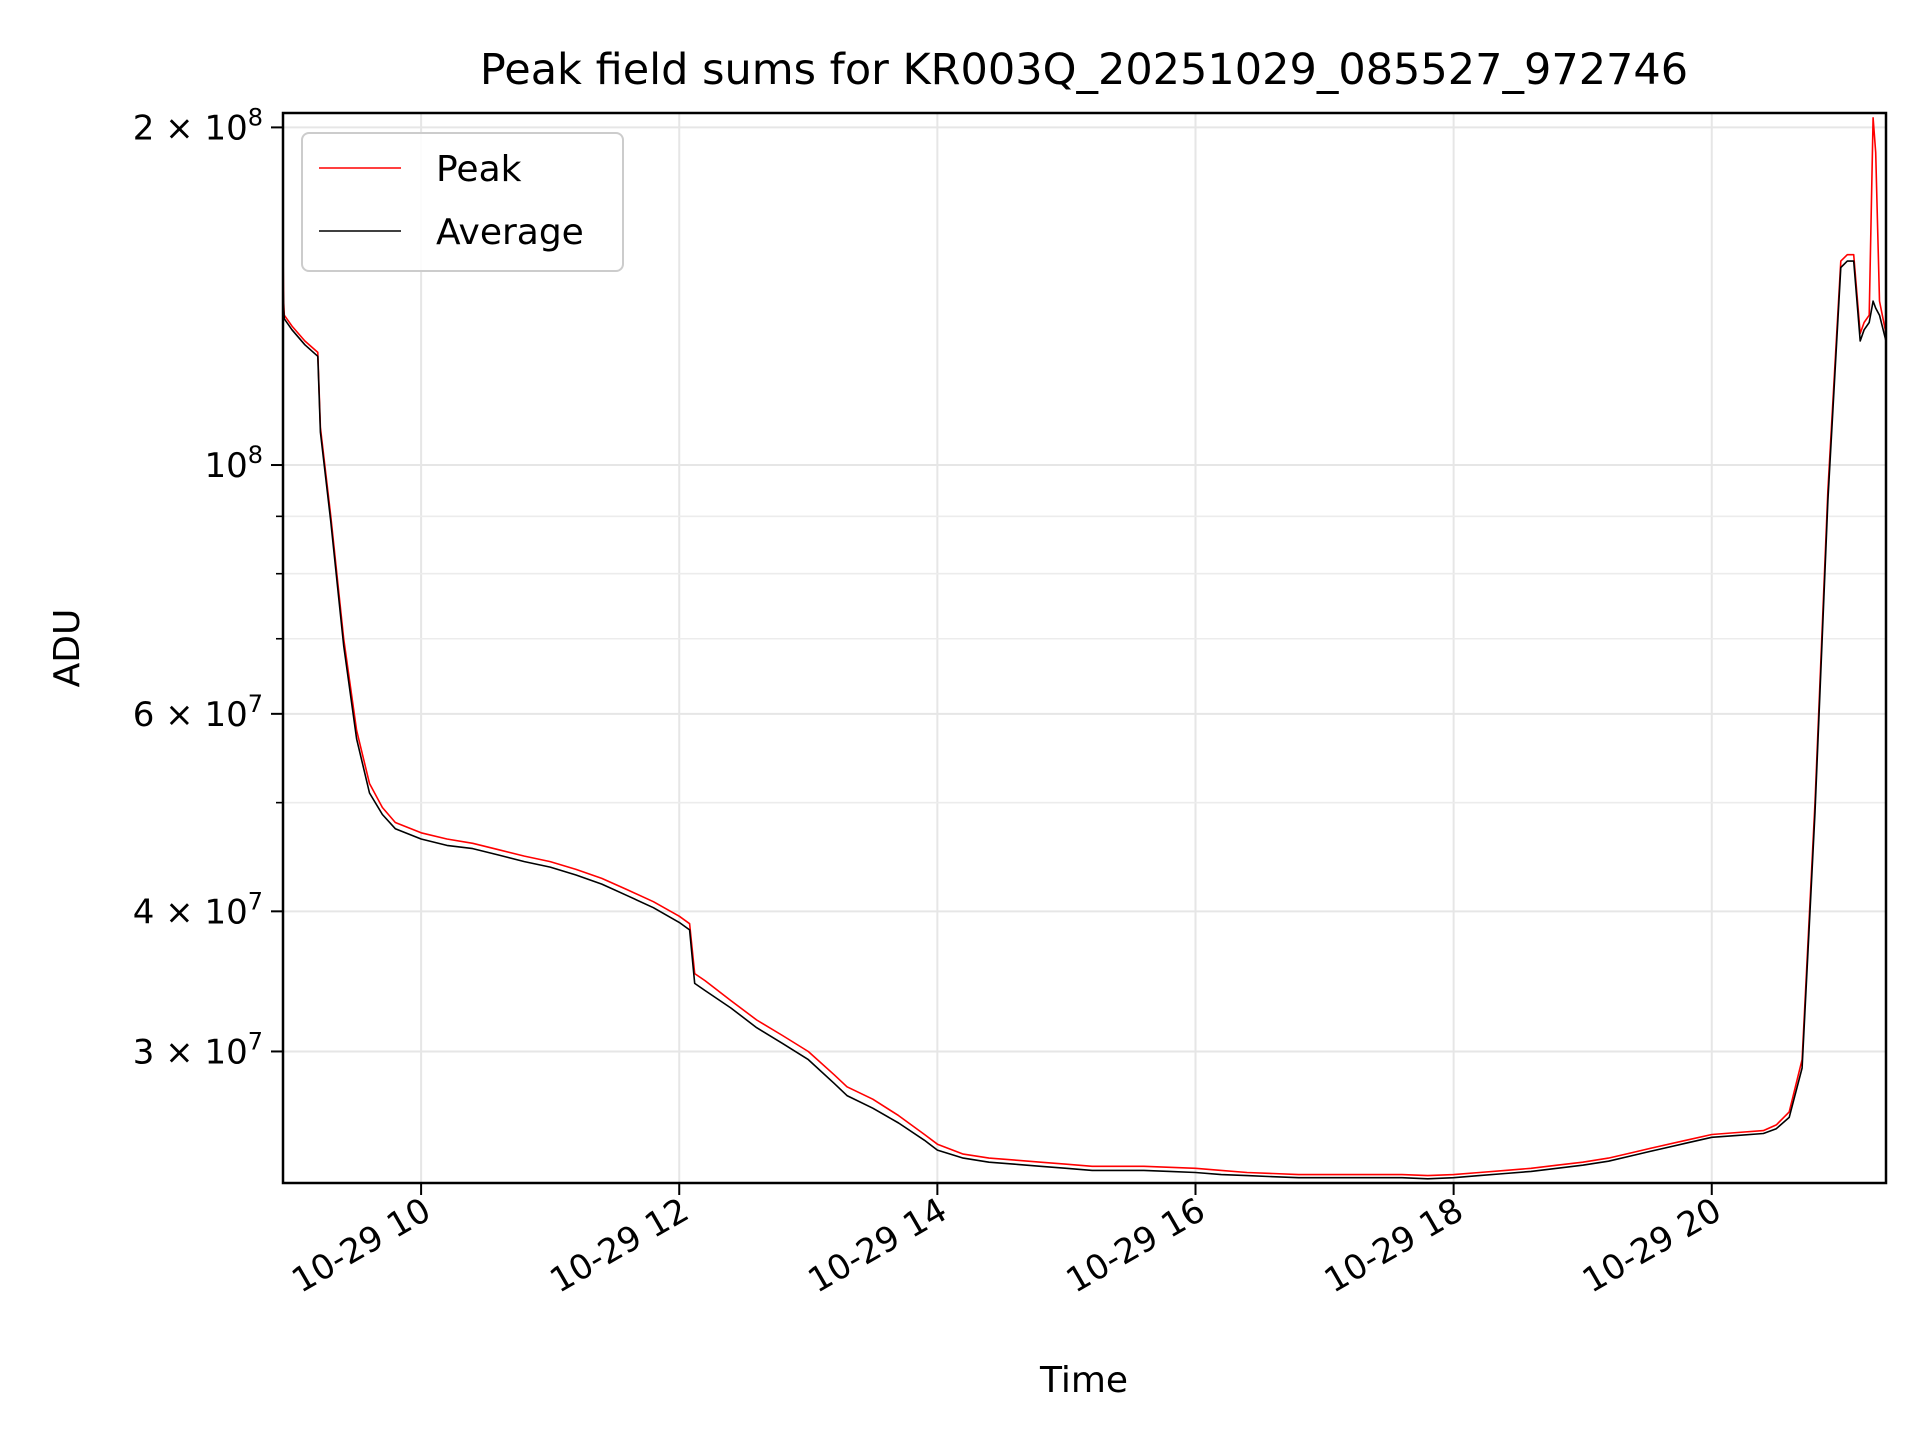  Describe the element at coordinates (510, 232) in the screenshot. I see `legend-average-label: Average` at that location.